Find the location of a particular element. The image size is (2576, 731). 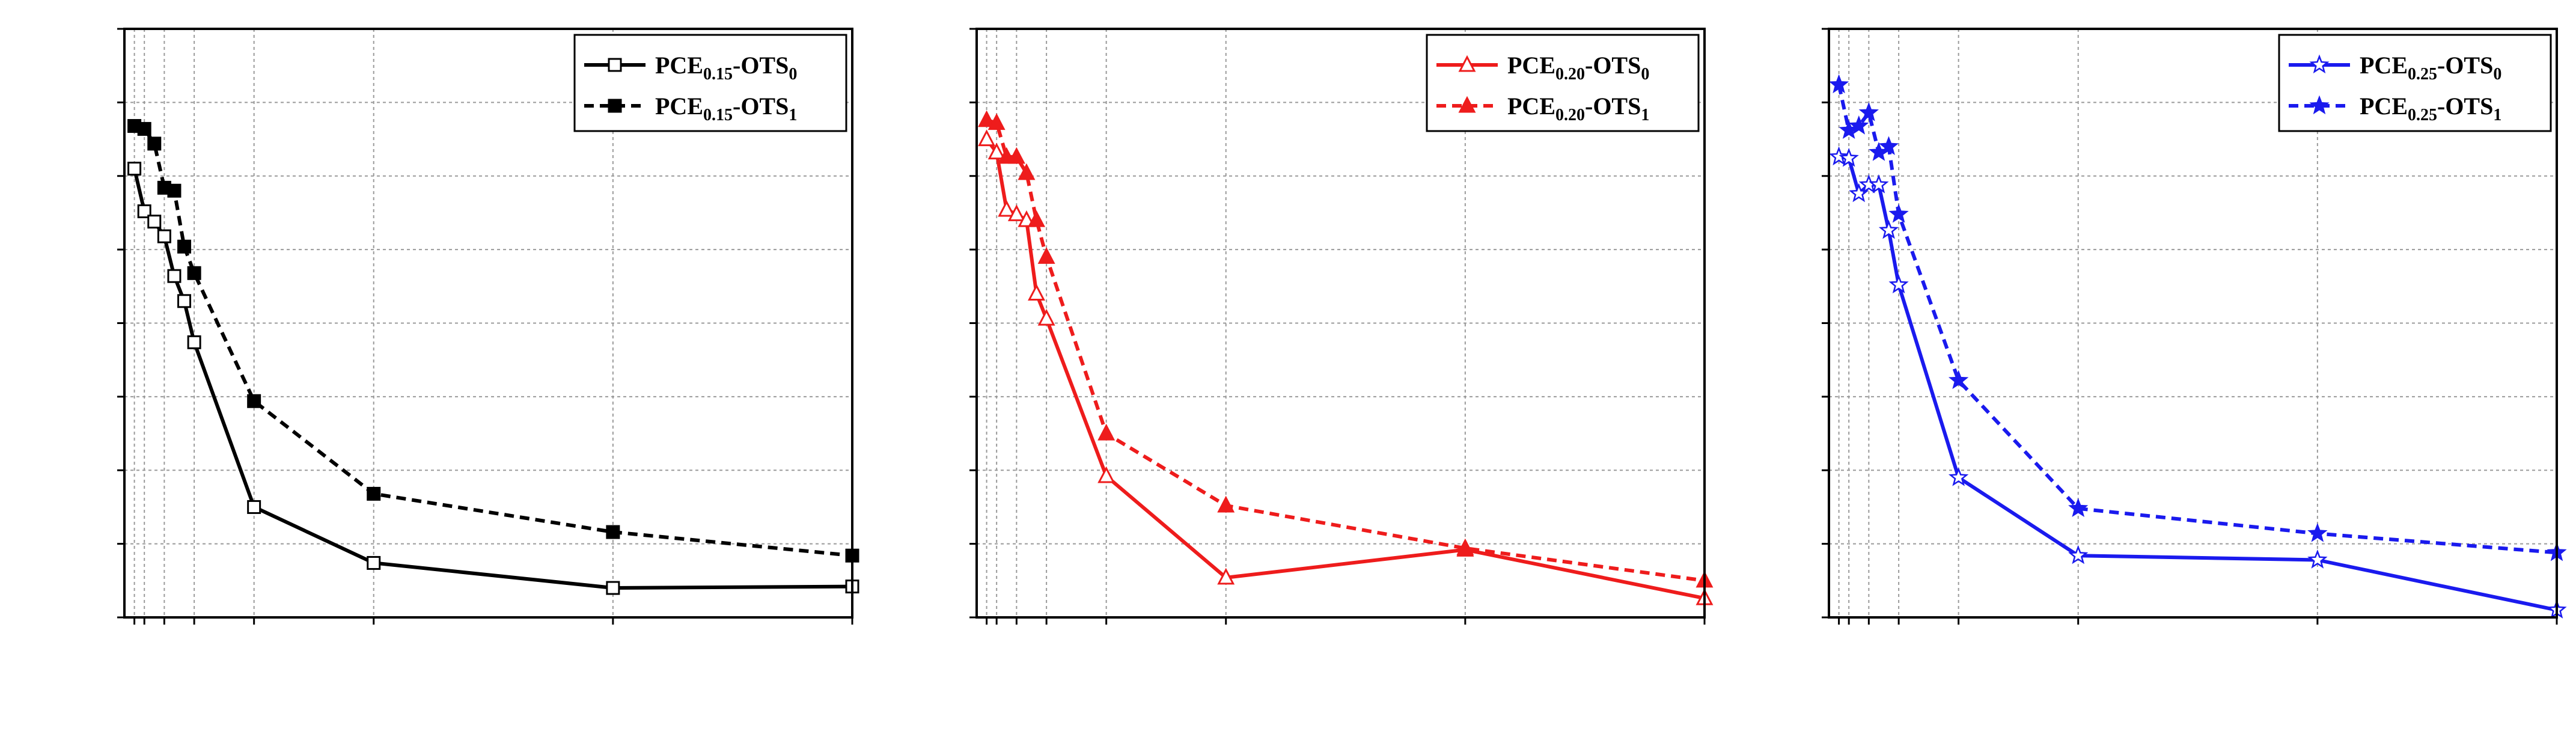

legend-label: PCE0.20-OTS0 is located at coordinates (1578, 68).